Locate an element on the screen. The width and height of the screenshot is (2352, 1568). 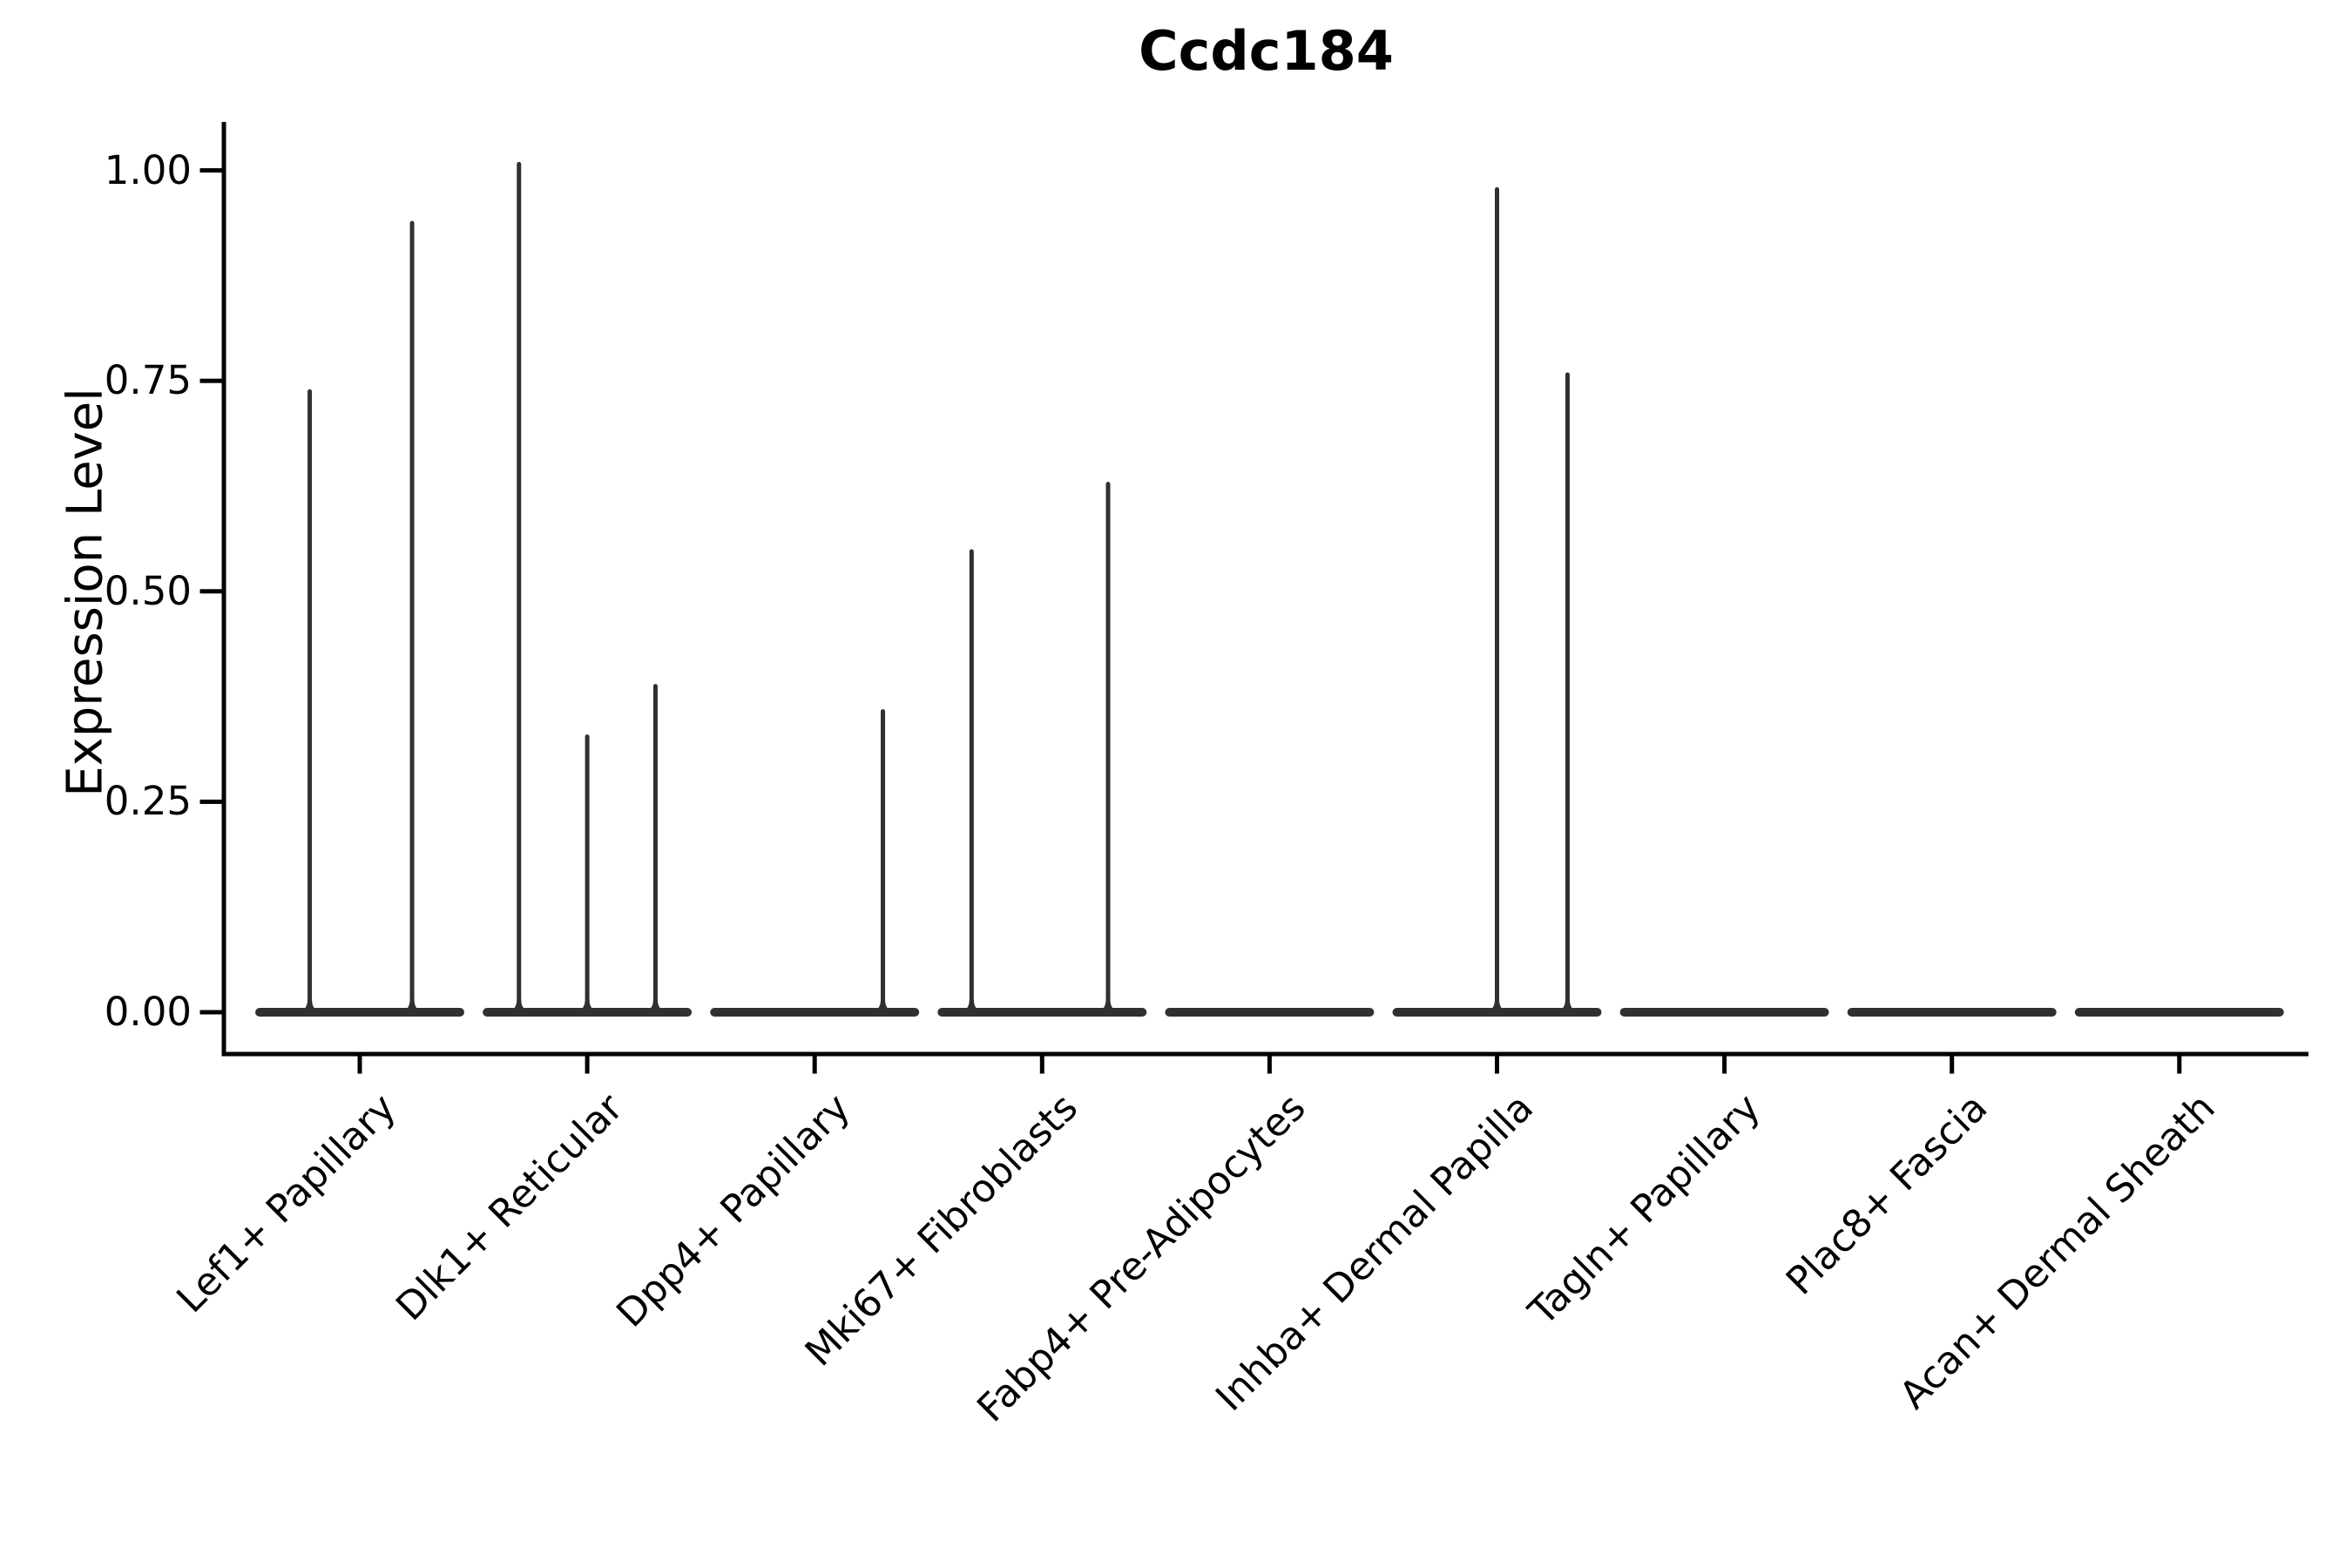
y-tick-label: 0.00 is located at coordinates (148, 1012).